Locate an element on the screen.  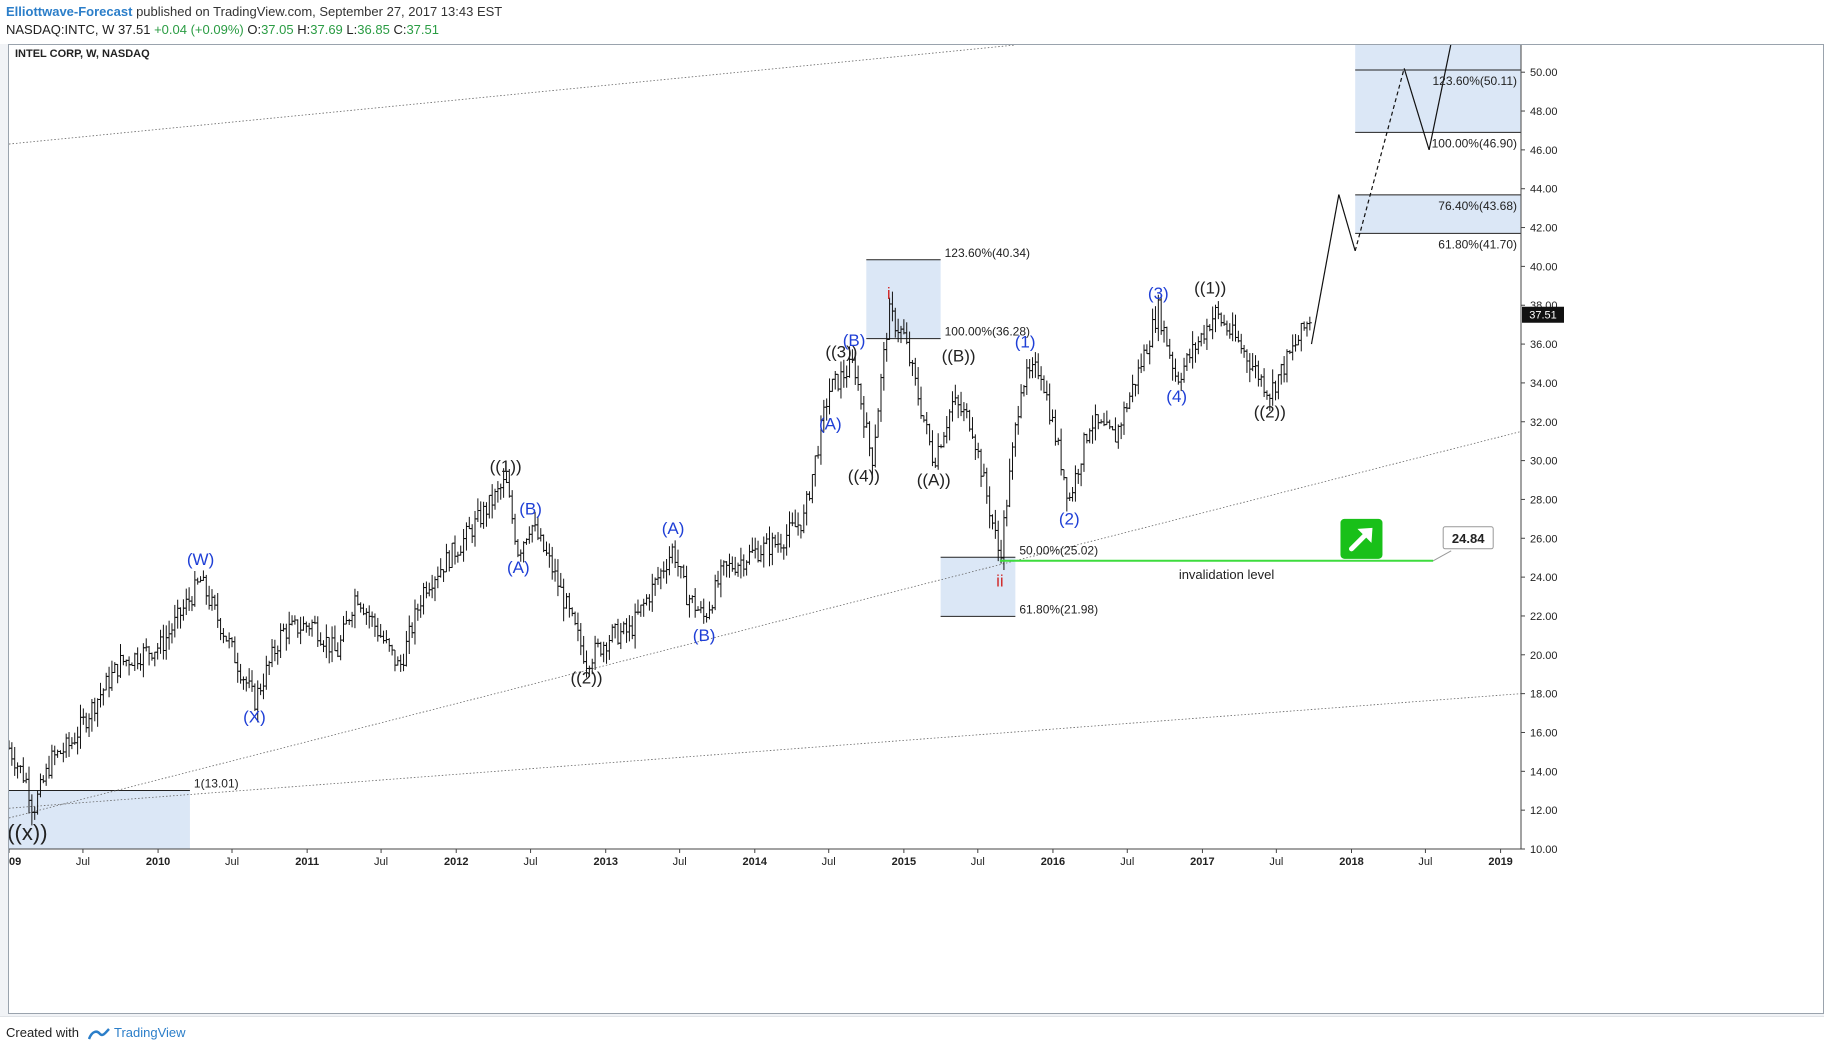
zone-50-level-label: 123.60%(50.11) is located at coordinates (1474, 81).